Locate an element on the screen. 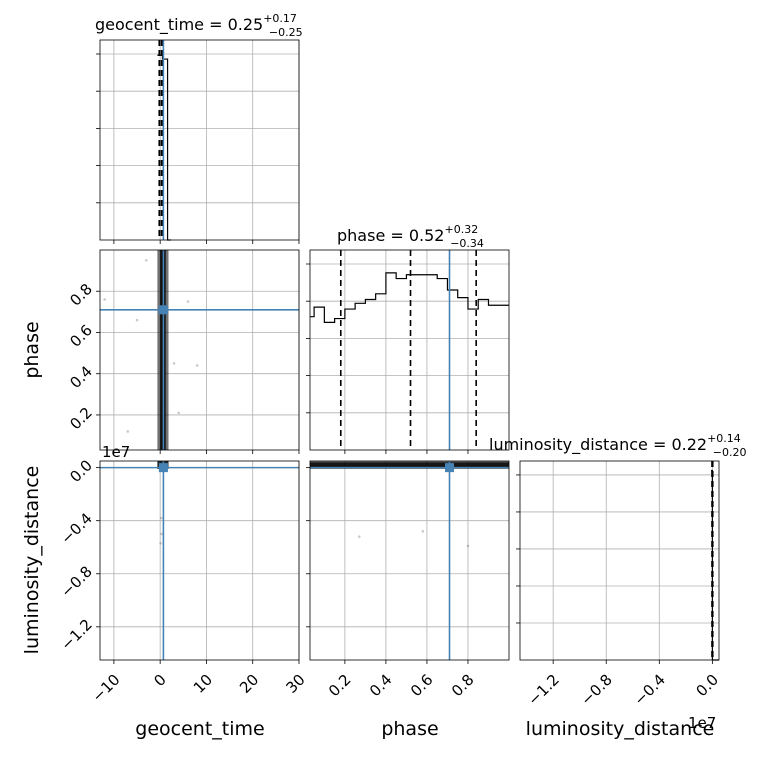 This screenshot has height=760, width=760. offset-text-col: 1e7 is located at coordinates (702, 723).